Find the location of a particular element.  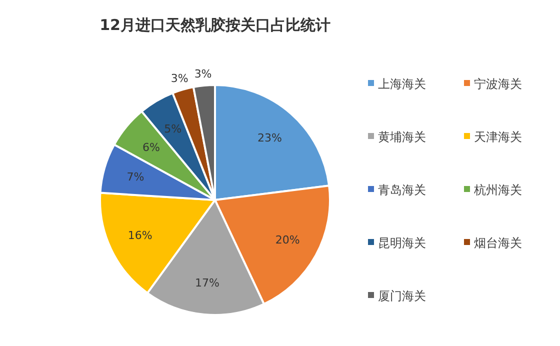

legend-label: 厦门海关 is located at coordinates (402, 296).